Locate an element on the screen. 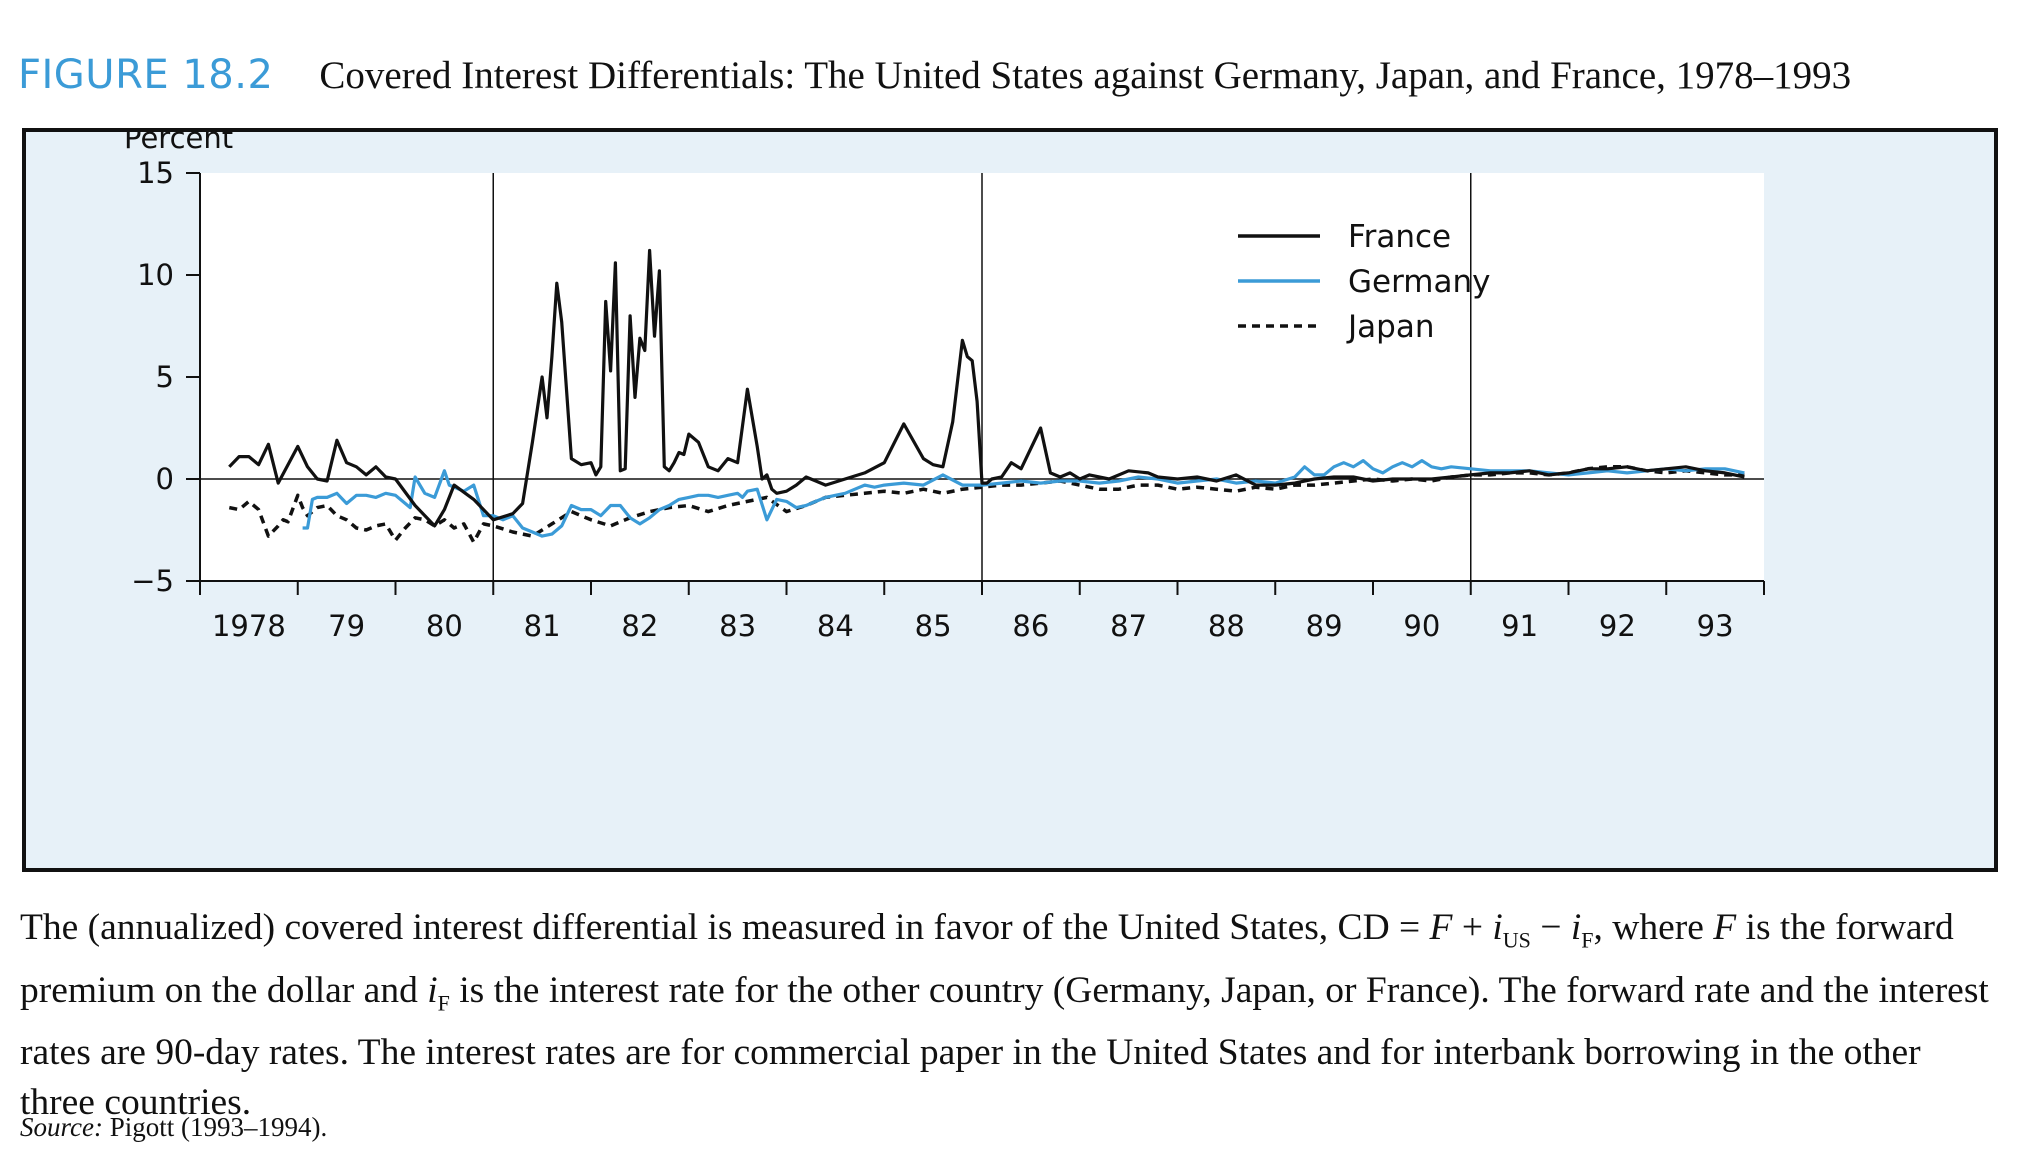  y-tick-label-10: 10 is located at coordinates (155, 275).